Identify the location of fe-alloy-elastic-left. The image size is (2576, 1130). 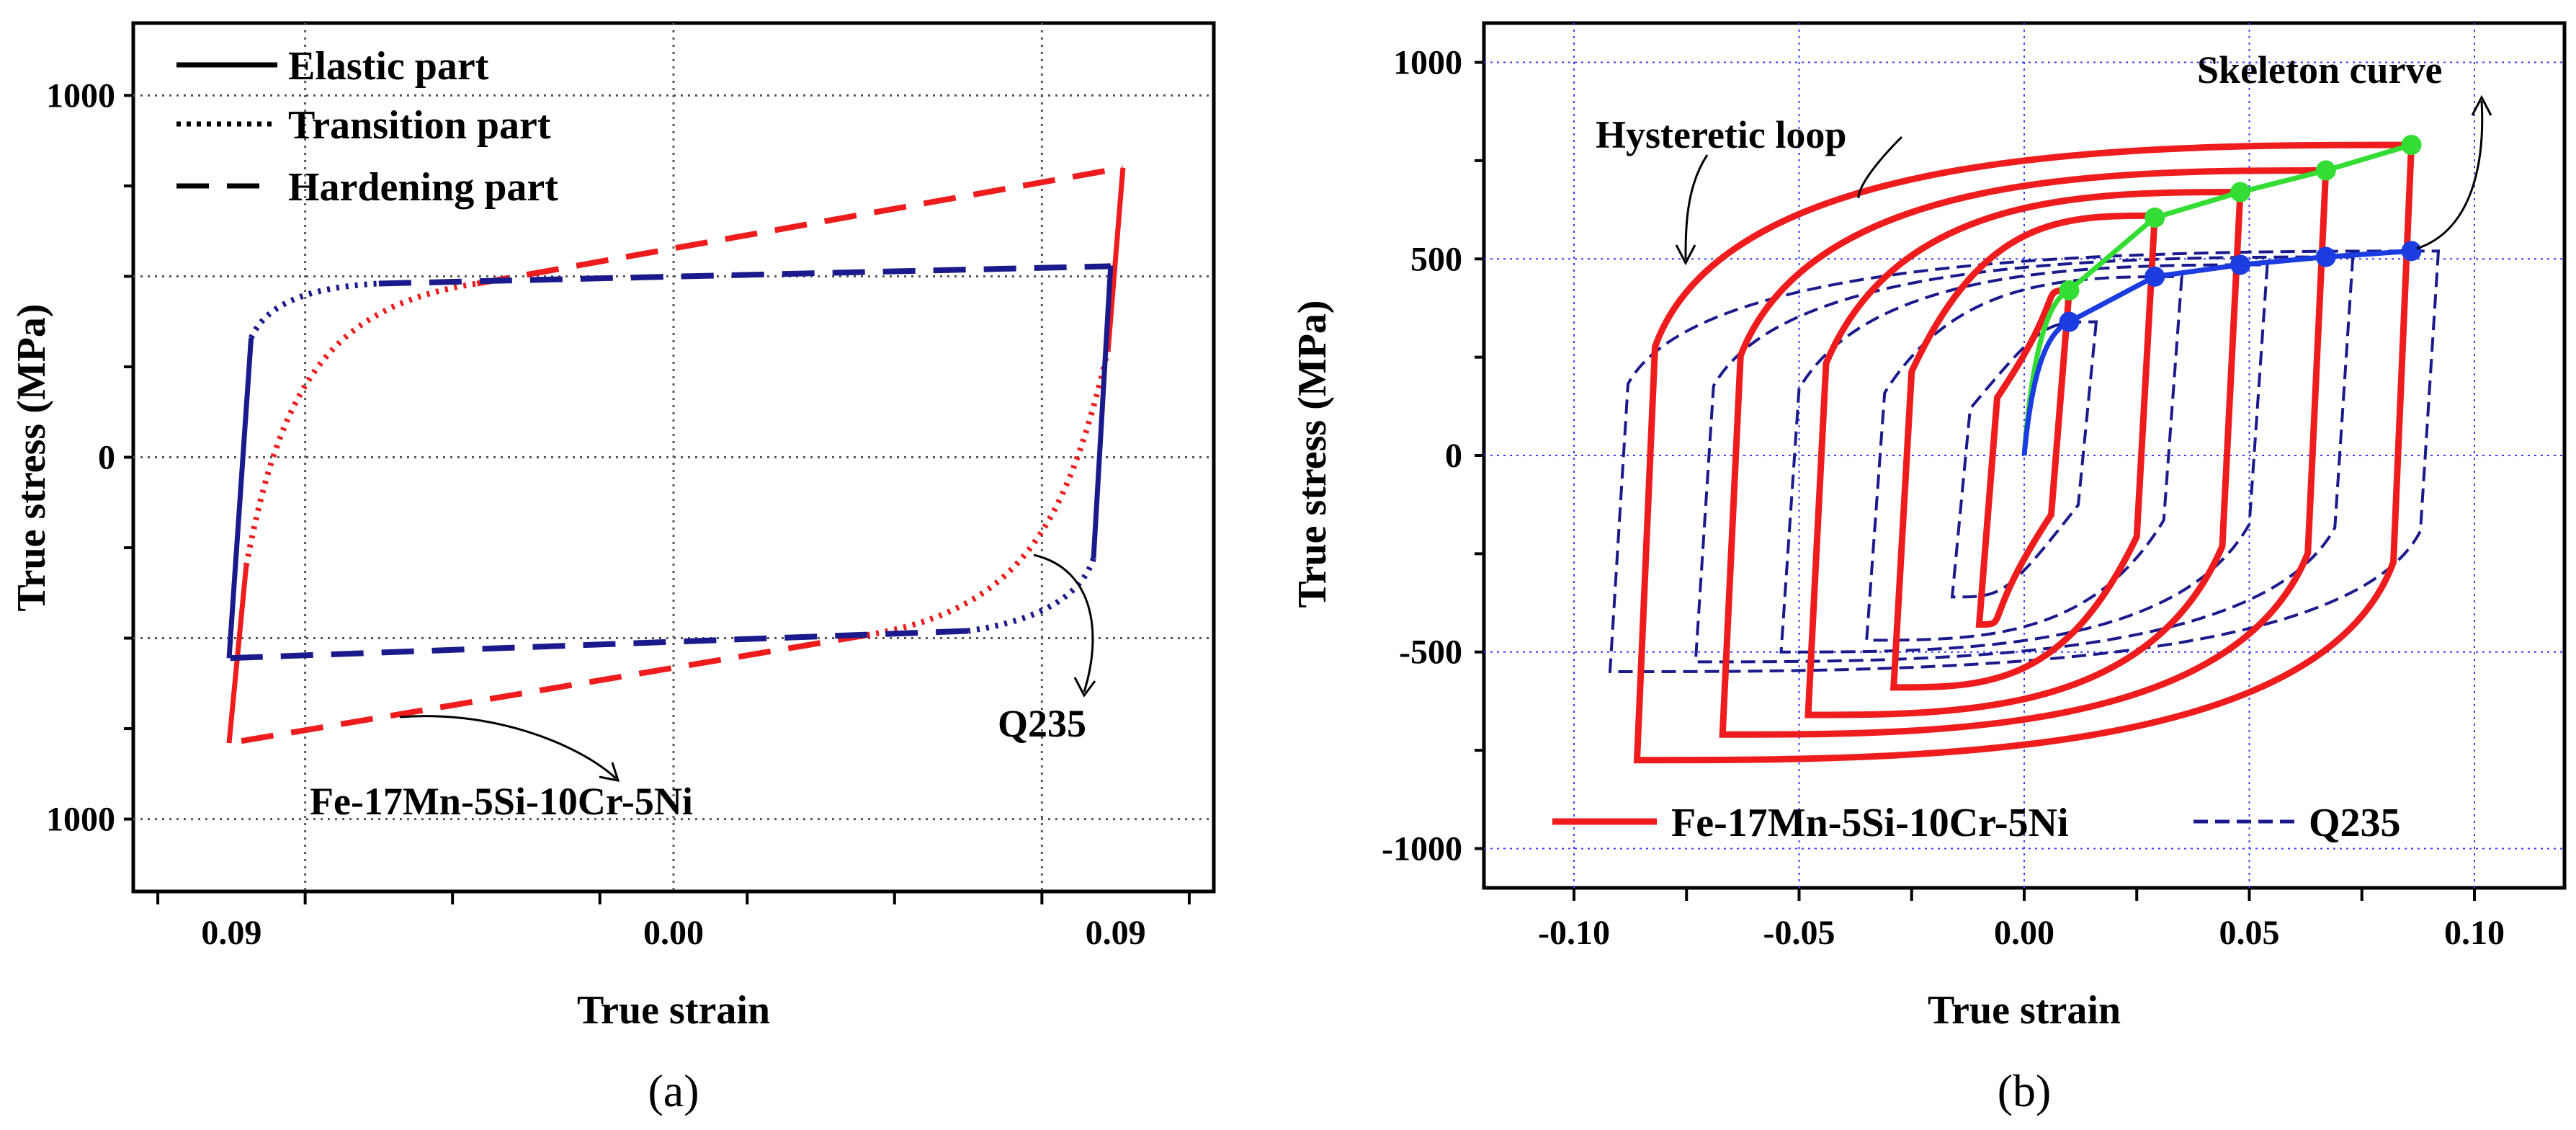
(237, 654).